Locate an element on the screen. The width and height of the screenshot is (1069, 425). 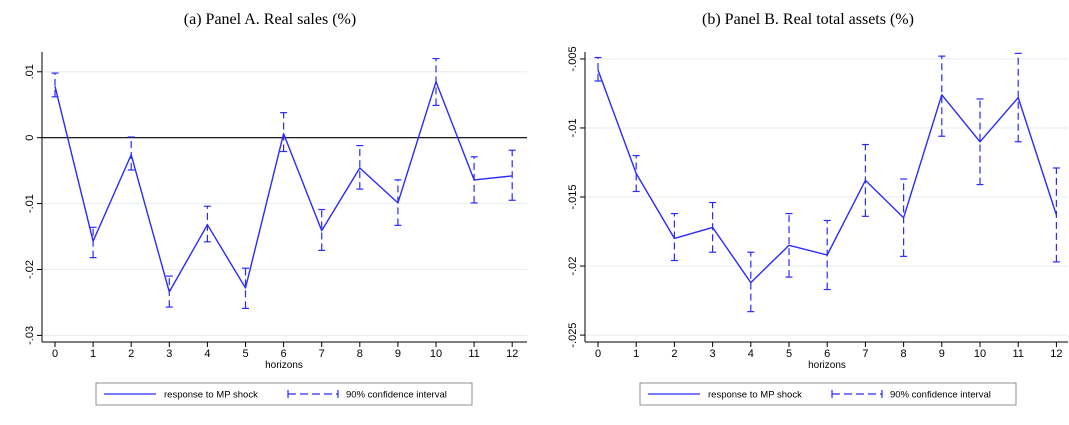
panel-a-y-tick-label-4: -.03 is located at coordinates (30, 335).